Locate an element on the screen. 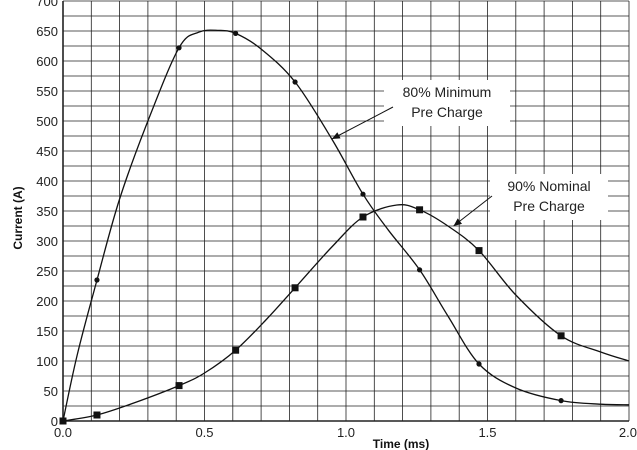  annotation-text: 90% Nominal is located at coordinates (548, 186).